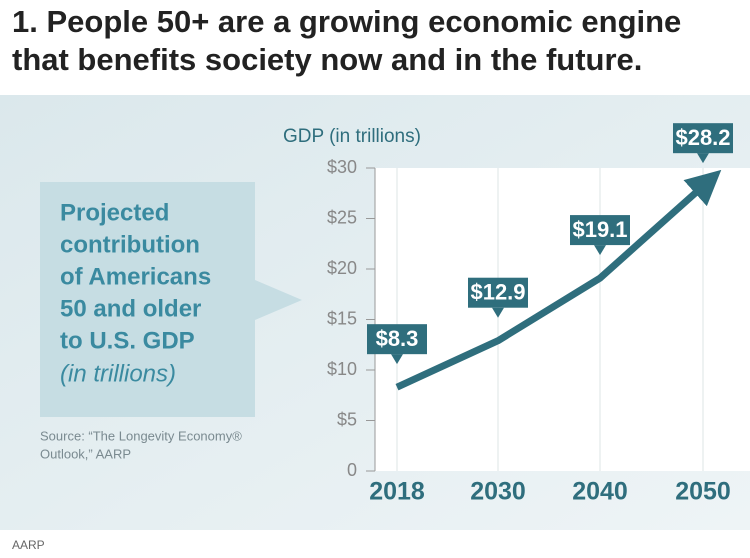  I want to click on y-tick-label: $30, so click(342, 167).